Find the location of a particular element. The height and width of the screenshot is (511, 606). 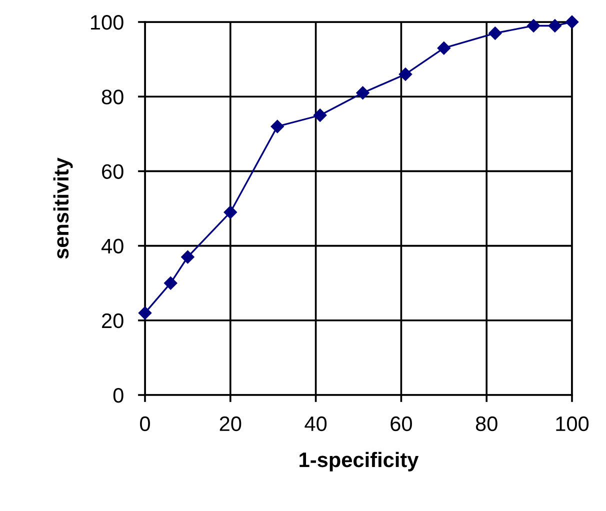

x-tick-label: 80 is located at coordinates (487, 424).